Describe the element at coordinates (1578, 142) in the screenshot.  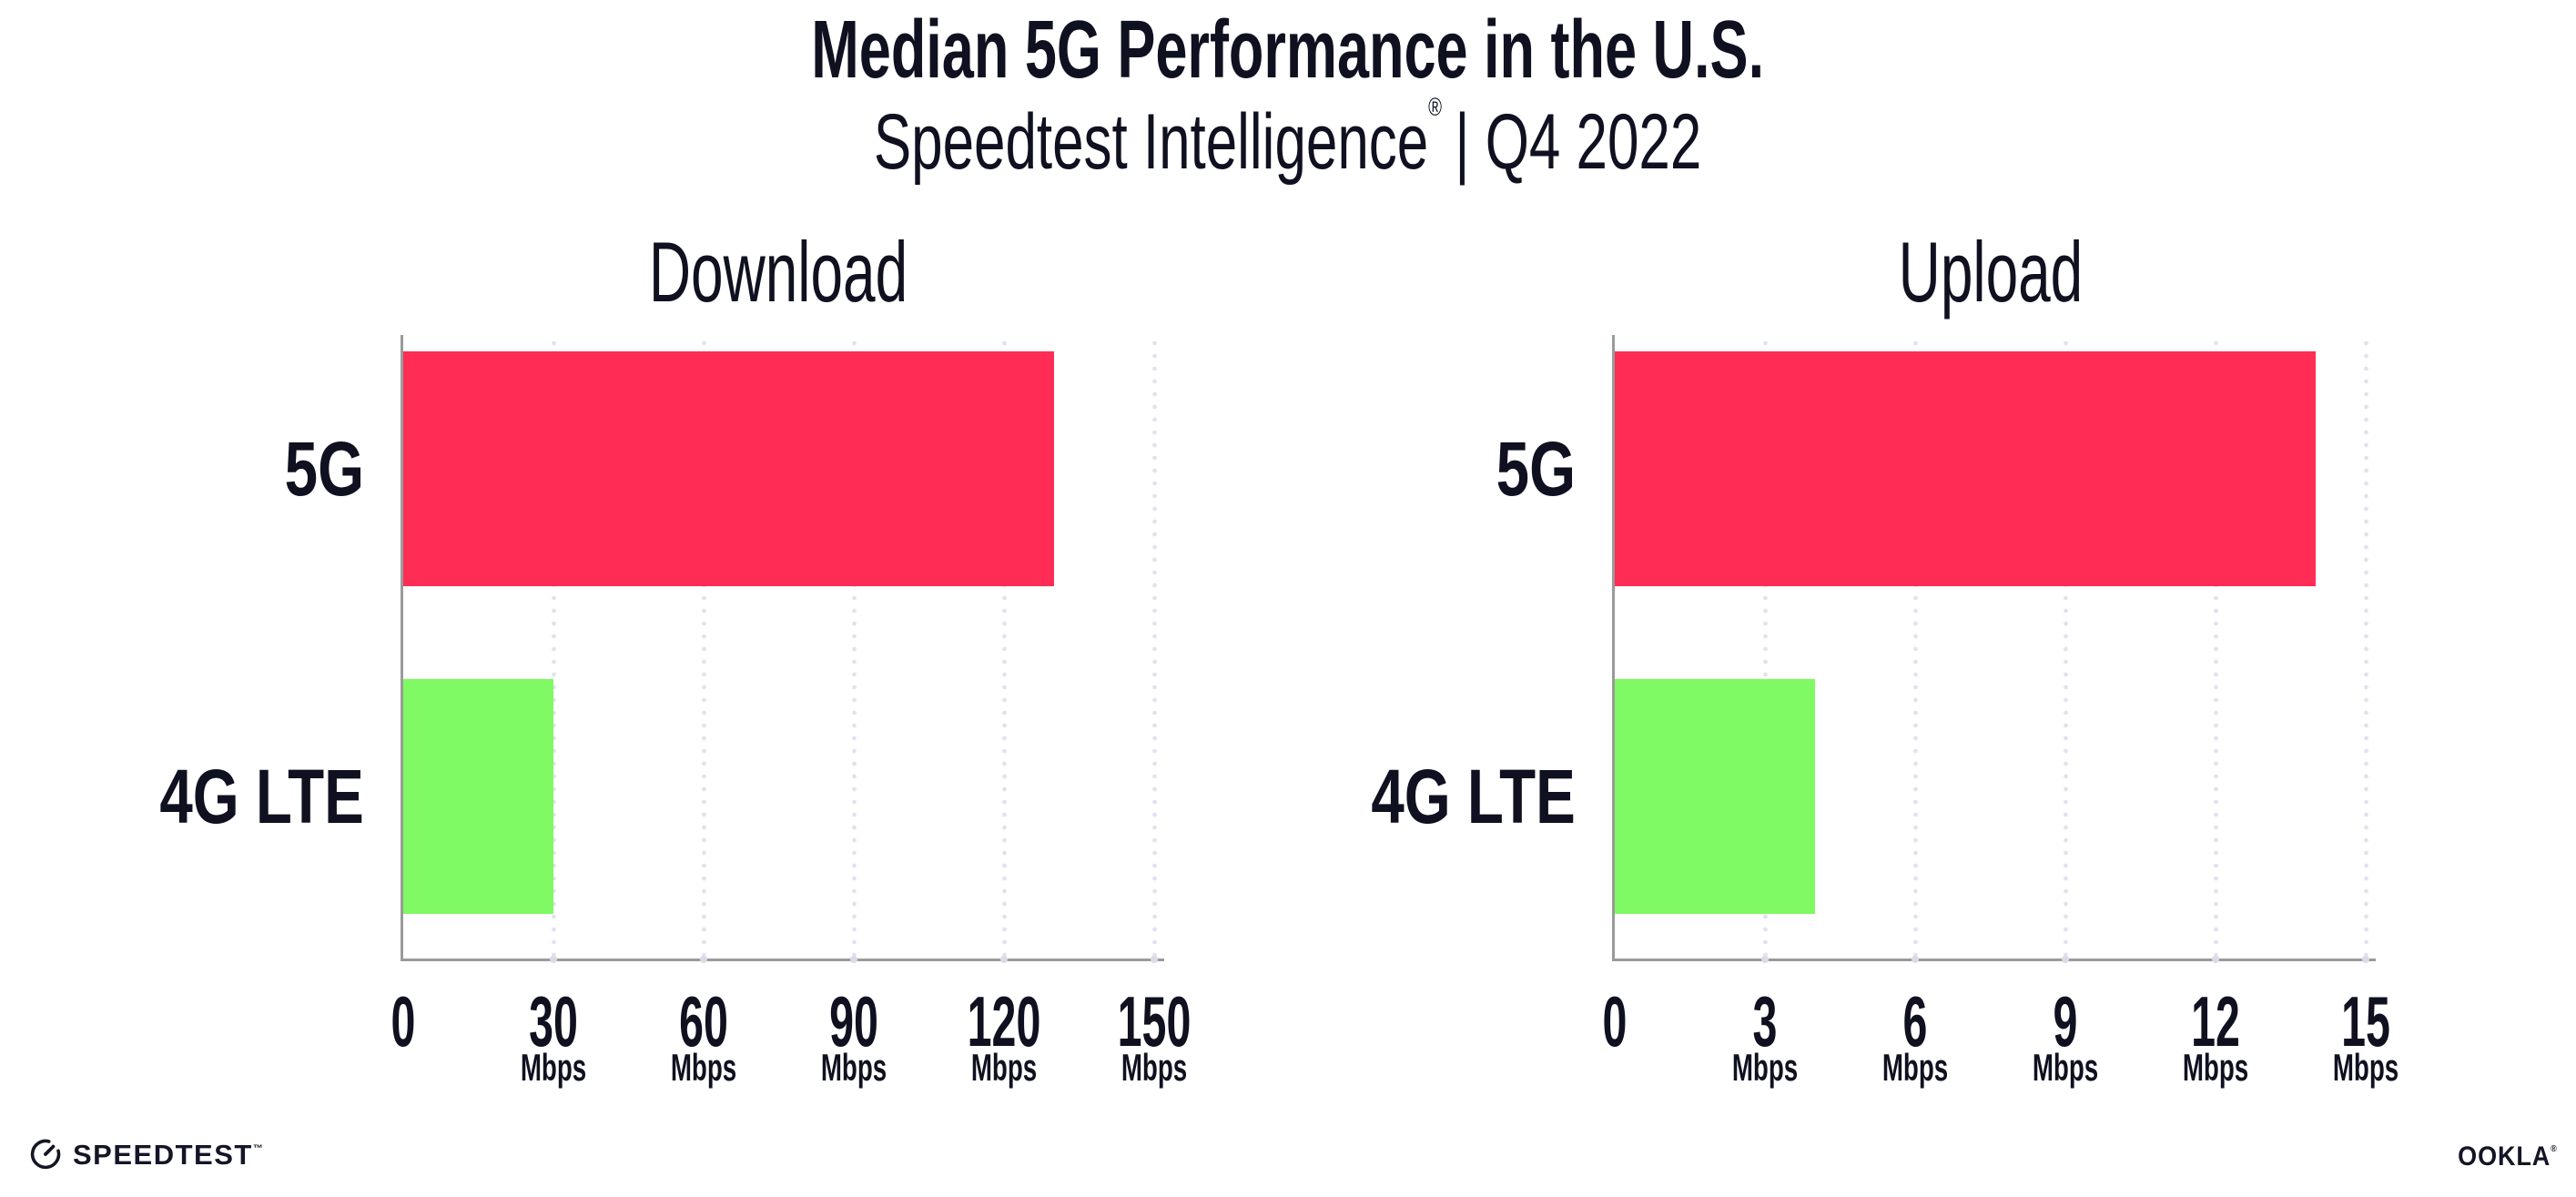
I see `subtitle-quarter: | Q4 2022` at that location.